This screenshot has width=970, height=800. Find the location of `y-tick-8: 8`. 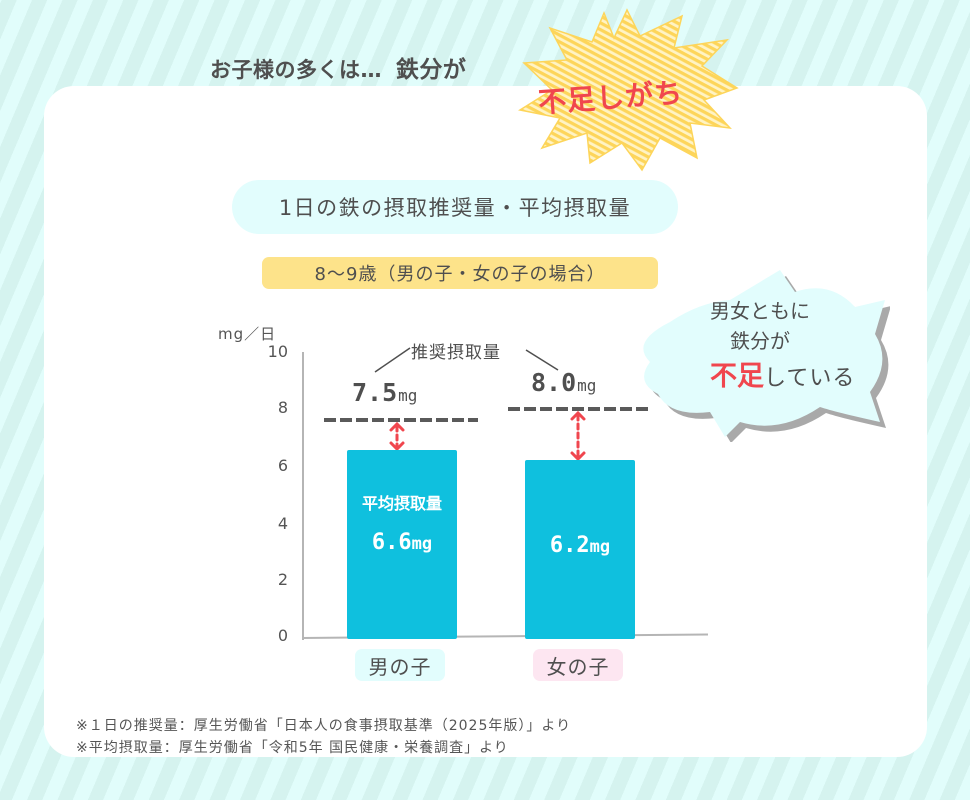

y-tick-8: 8 is located at coordinates (282, 407).